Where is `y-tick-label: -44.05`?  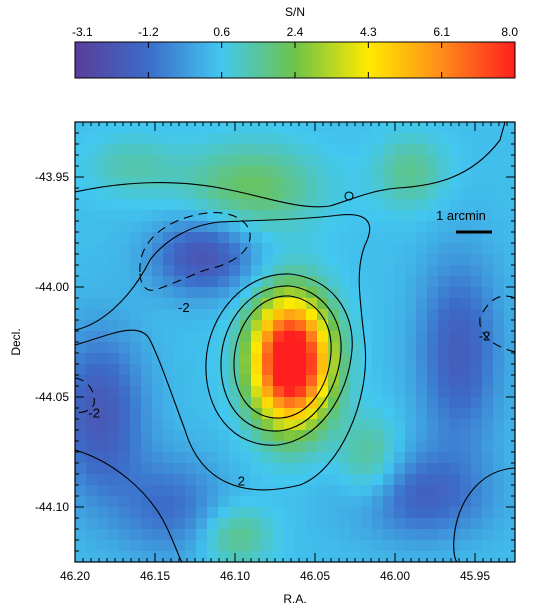
y-tick-label: -44.05 is located at coordinates (52, 397).